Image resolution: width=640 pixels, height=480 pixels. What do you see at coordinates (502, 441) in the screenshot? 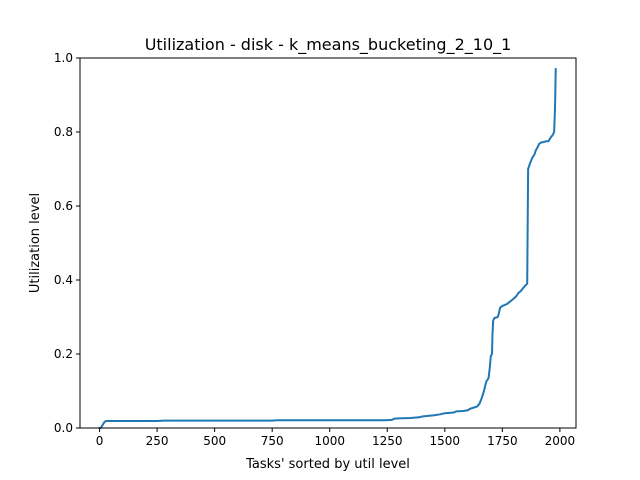
I see `x-tick-label: 1750` at bounding box center [502, 441].